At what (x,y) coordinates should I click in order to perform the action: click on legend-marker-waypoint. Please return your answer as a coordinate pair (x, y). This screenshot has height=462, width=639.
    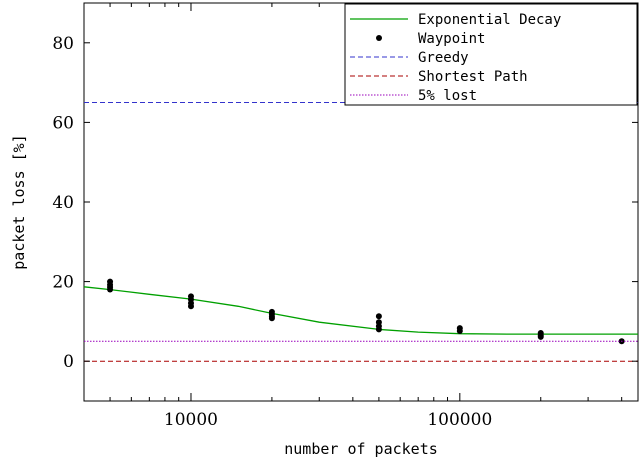
    Looking at the image, I should click on (379, 38).